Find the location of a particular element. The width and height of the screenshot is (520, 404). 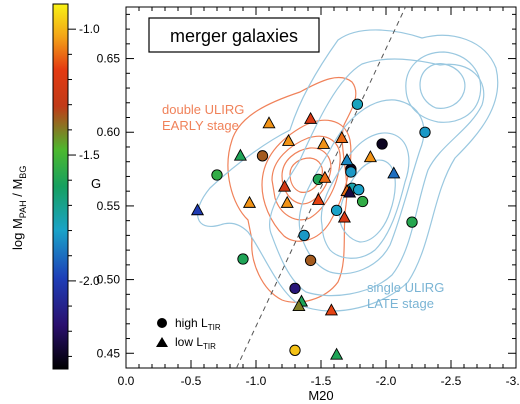

colorbar-tick-label: -2.0 is located at coordinates (89, 281).